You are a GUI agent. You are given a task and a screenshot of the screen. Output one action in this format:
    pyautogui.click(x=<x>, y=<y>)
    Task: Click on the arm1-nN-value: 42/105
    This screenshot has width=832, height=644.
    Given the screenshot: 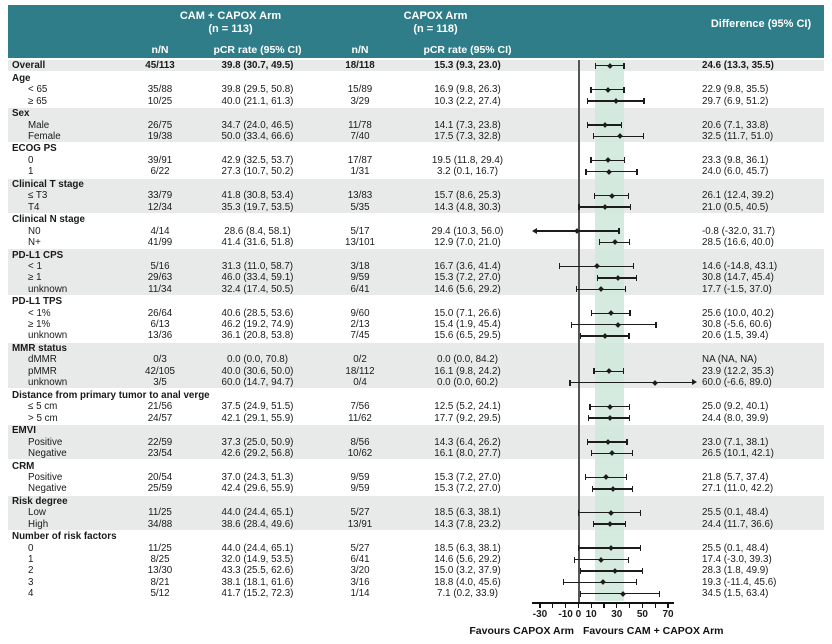 What is the action you would take?
    pyautogui.click(x=160, y=371)
    